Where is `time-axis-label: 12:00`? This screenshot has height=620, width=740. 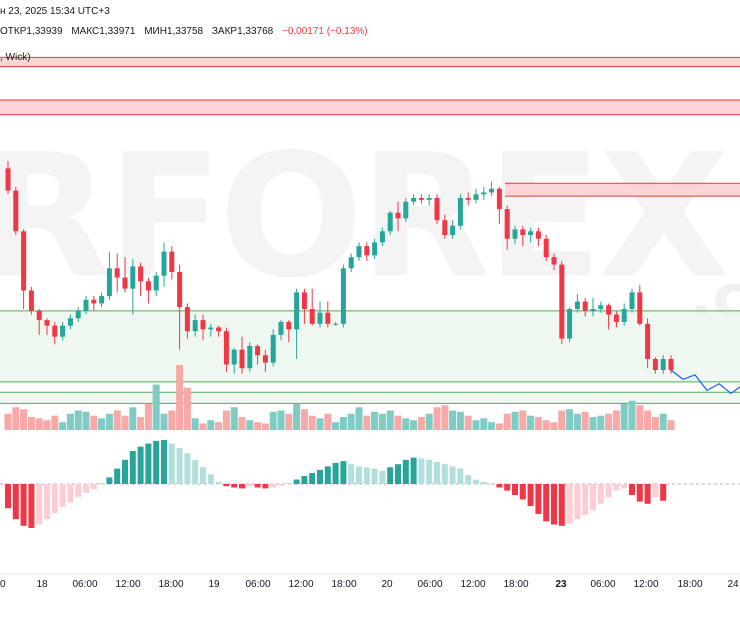 time-axis-label: 12:00 is located at coordinates (645, 584).